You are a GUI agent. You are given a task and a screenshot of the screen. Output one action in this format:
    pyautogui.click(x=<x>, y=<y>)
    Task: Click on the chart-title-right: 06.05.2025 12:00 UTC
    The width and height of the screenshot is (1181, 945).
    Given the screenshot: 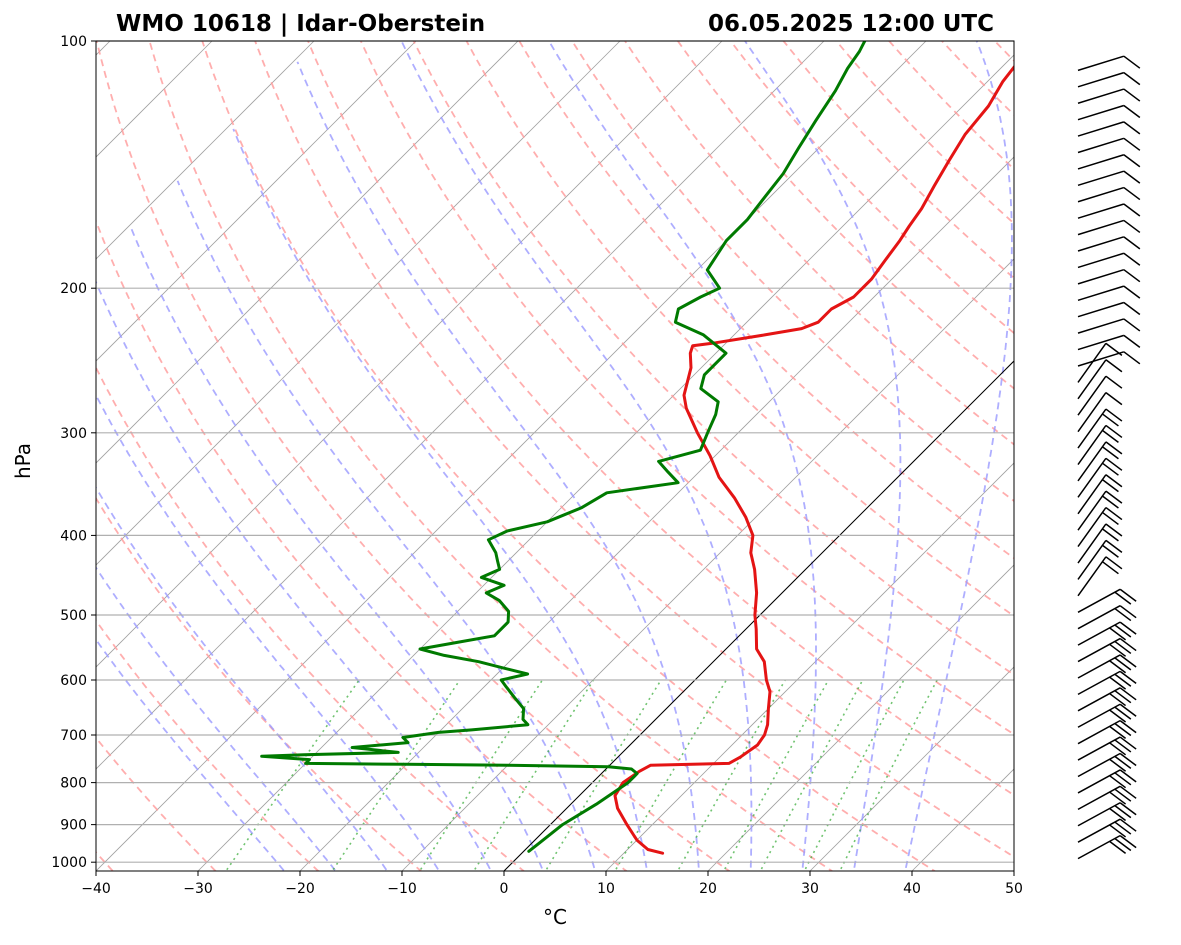 What is the action you would take?
    pyautogui.click(x=851, y=24)
    